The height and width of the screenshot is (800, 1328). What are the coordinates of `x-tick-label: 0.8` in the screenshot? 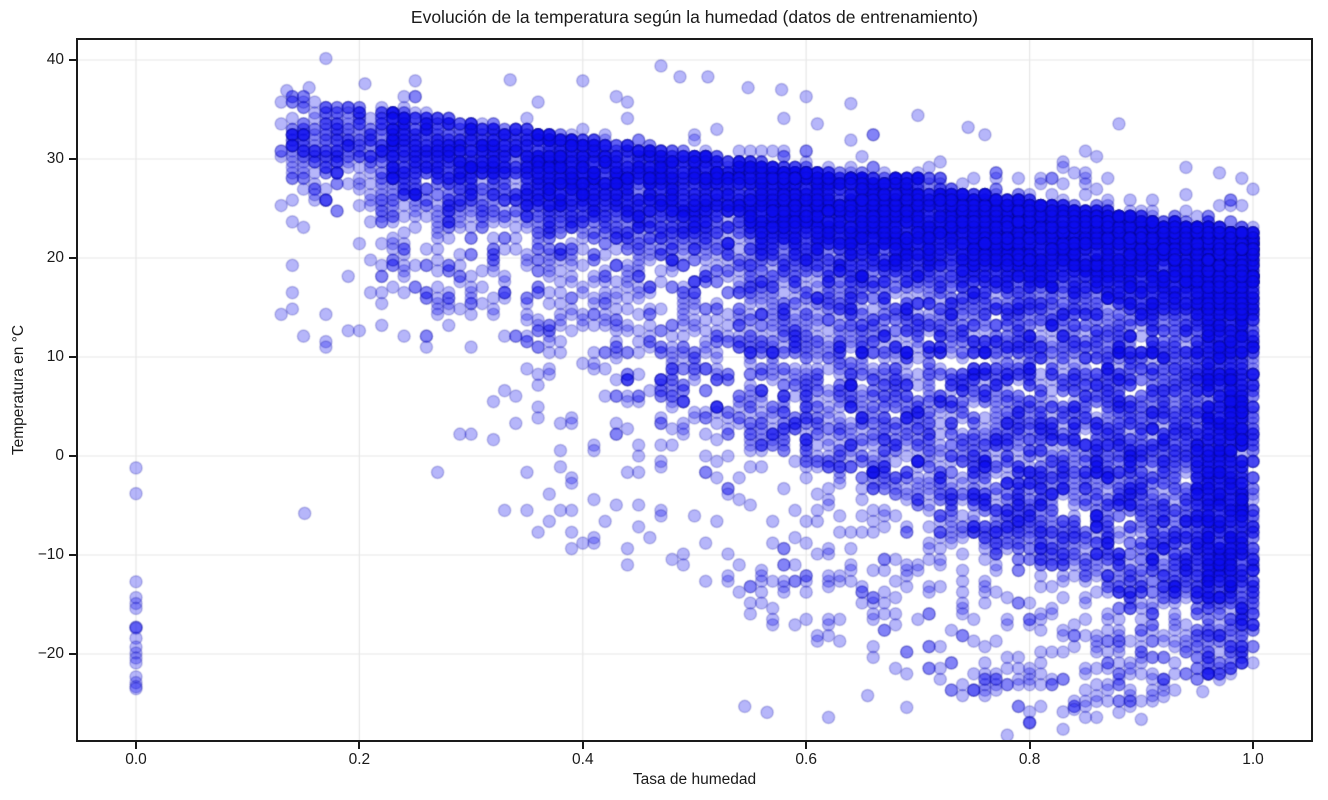 It's located at (1029, 759).